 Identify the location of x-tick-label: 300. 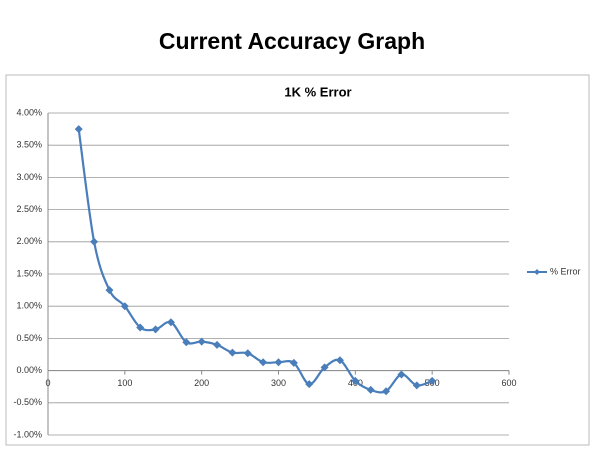
(278, 383).